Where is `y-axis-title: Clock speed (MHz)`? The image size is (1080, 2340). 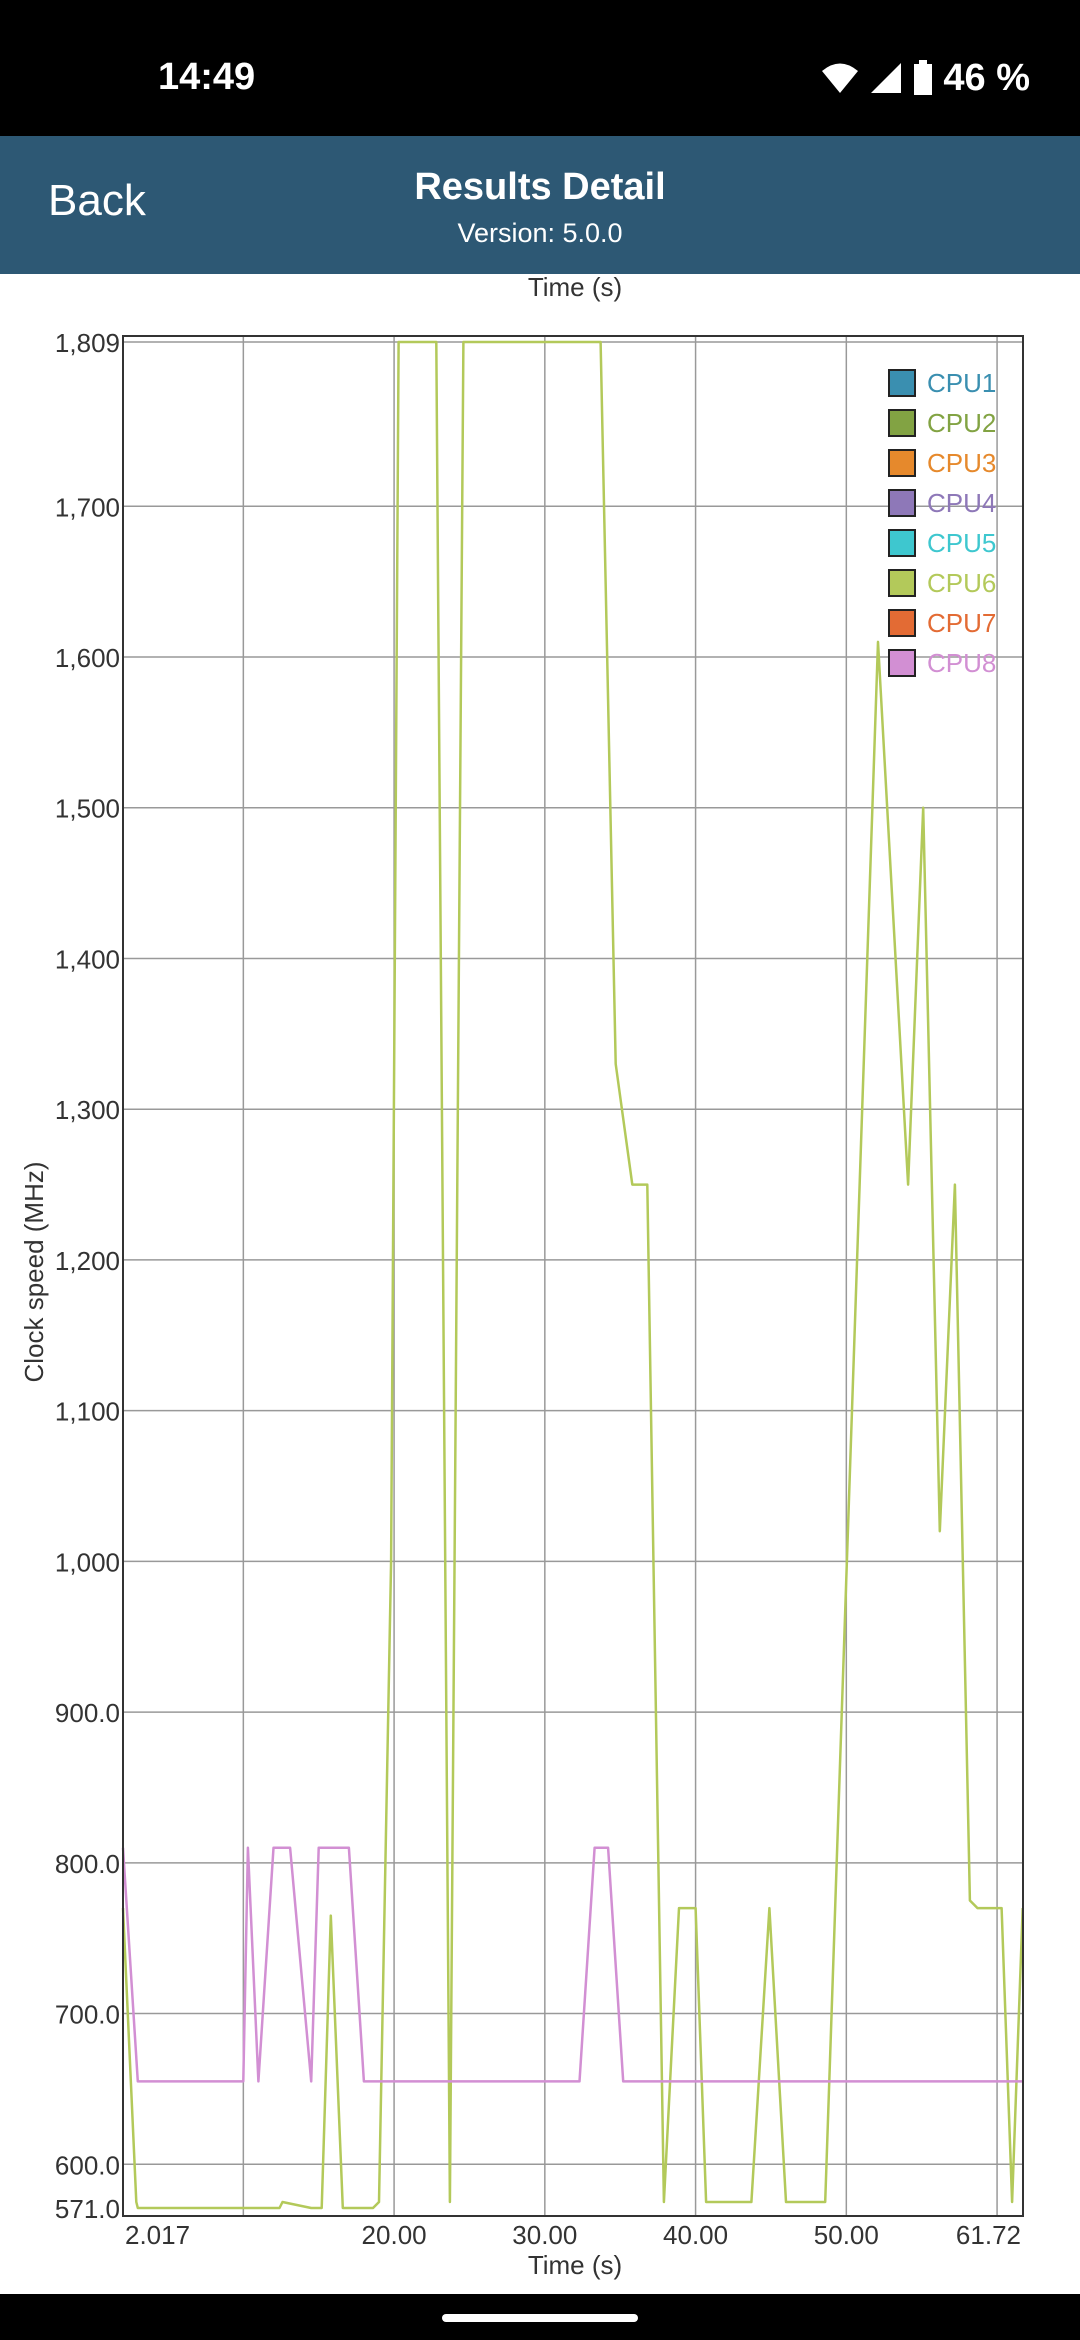 y-axis-title: Clock speed (MHz) is located at coordinates (34, 1271).